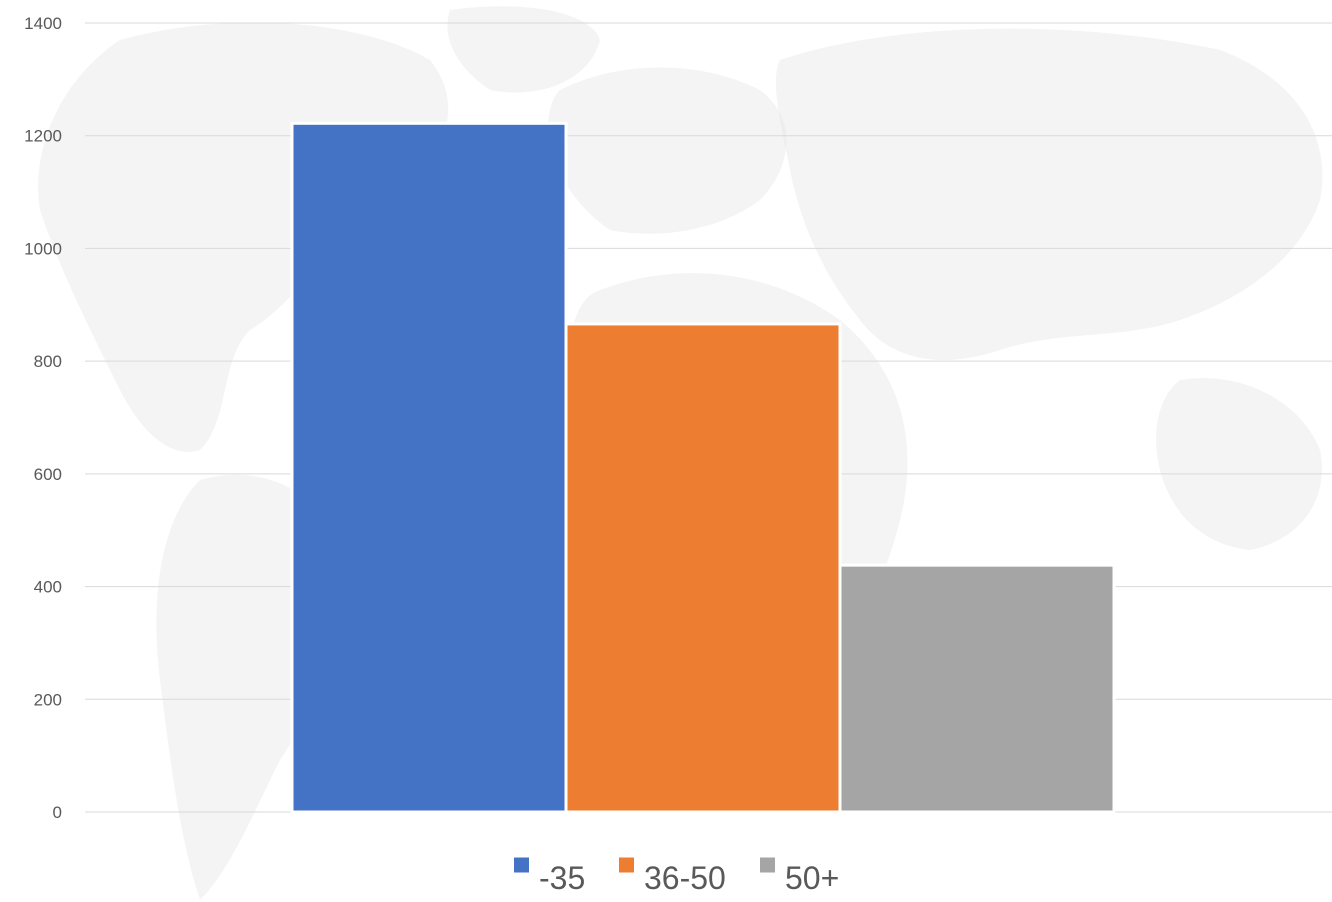 This screenshot has width=1332, height=902. What do you see at coordinates (812, 878) in the screenshot?
I see `legend-label-50+: 50+` at bounding box center [812, 878].